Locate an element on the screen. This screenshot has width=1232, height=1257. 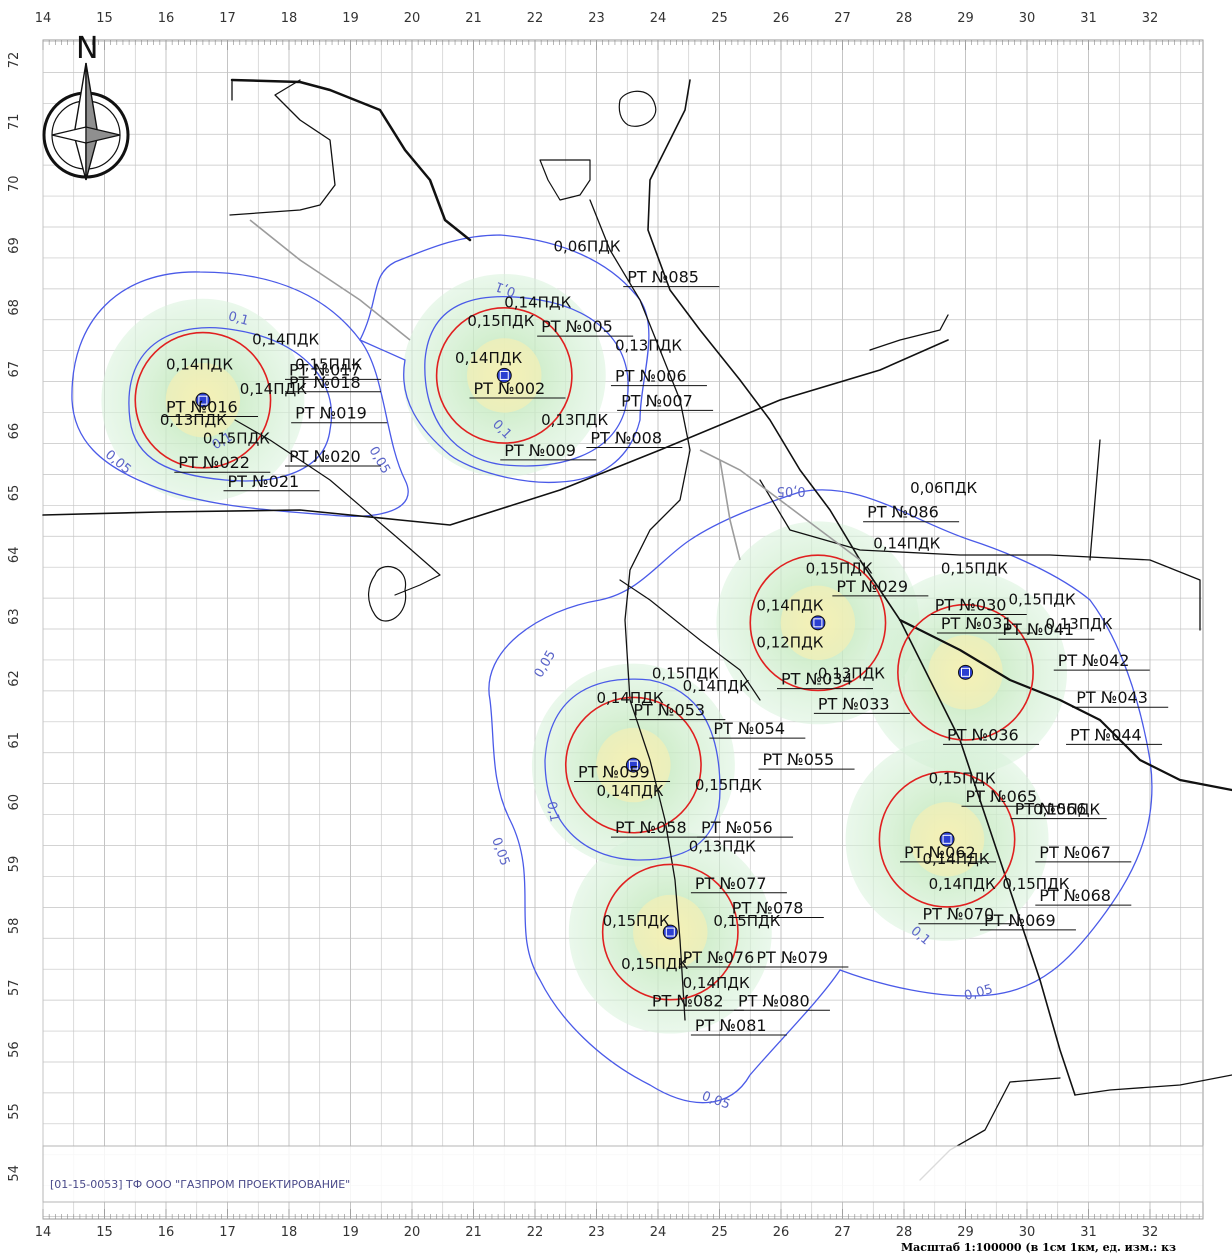
station-label: РТ №082 is located at coordinates (688, 1000).